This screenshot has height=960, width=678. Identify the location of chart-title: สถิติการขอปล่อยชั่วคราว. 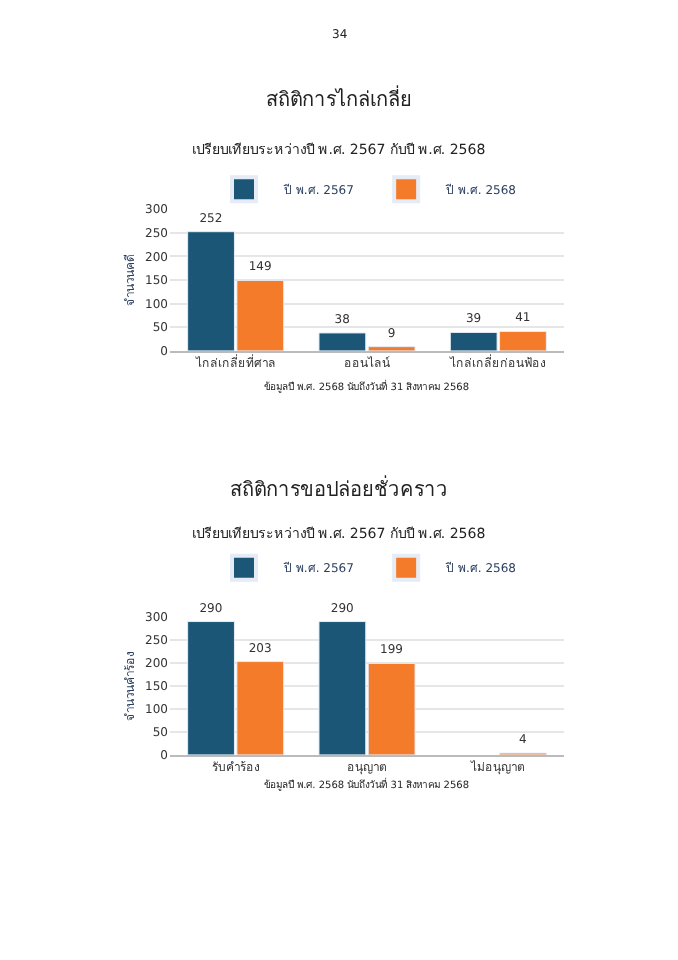
(339, 488).